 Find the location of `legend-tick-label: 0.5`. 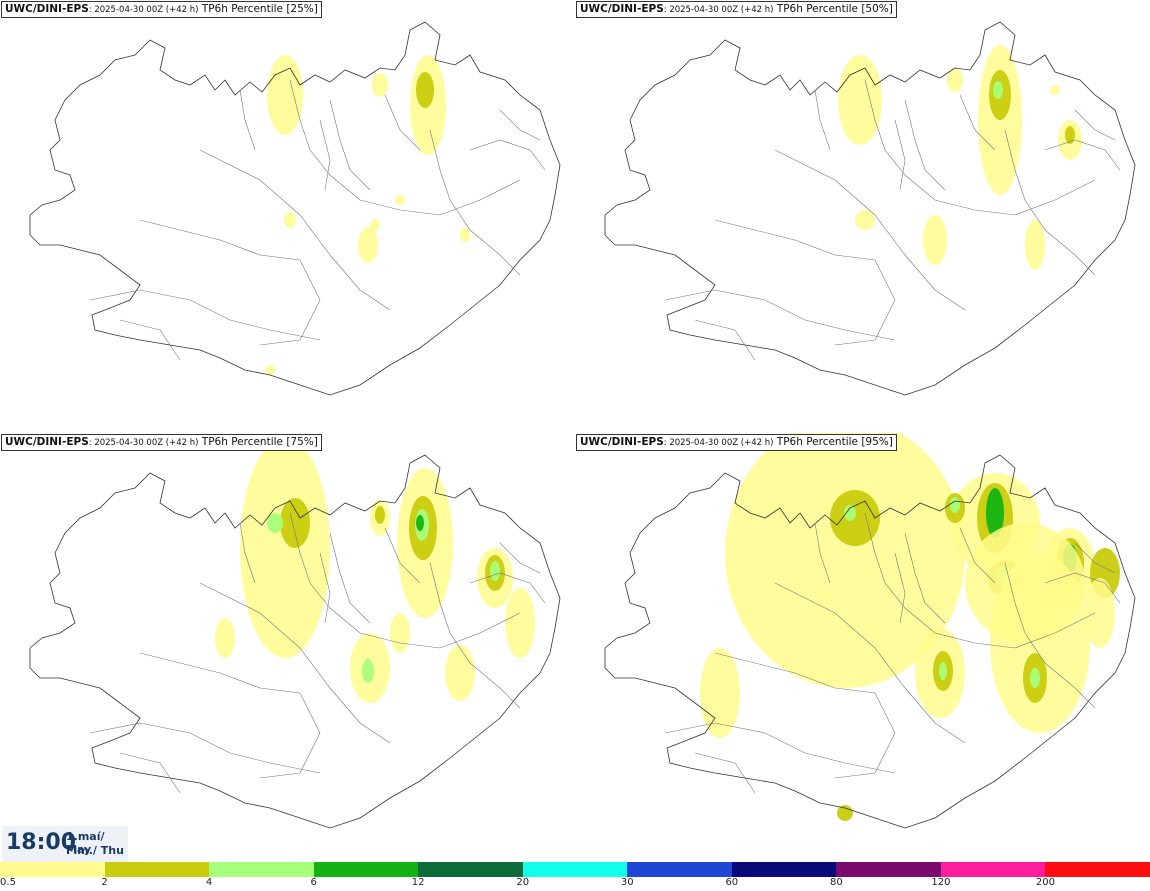

legend-tick-label: 0.5 is located at coordinates (8, 882).